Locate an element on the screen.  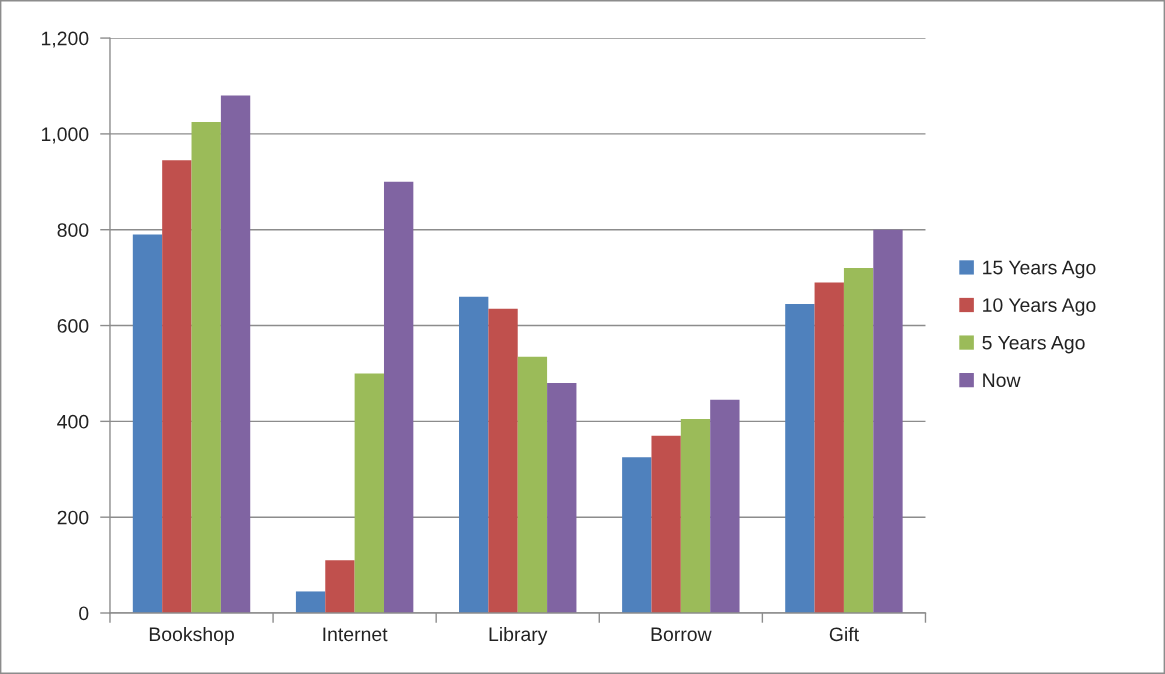
x-tick-label: Borrow is located at coordinates (681, 634).